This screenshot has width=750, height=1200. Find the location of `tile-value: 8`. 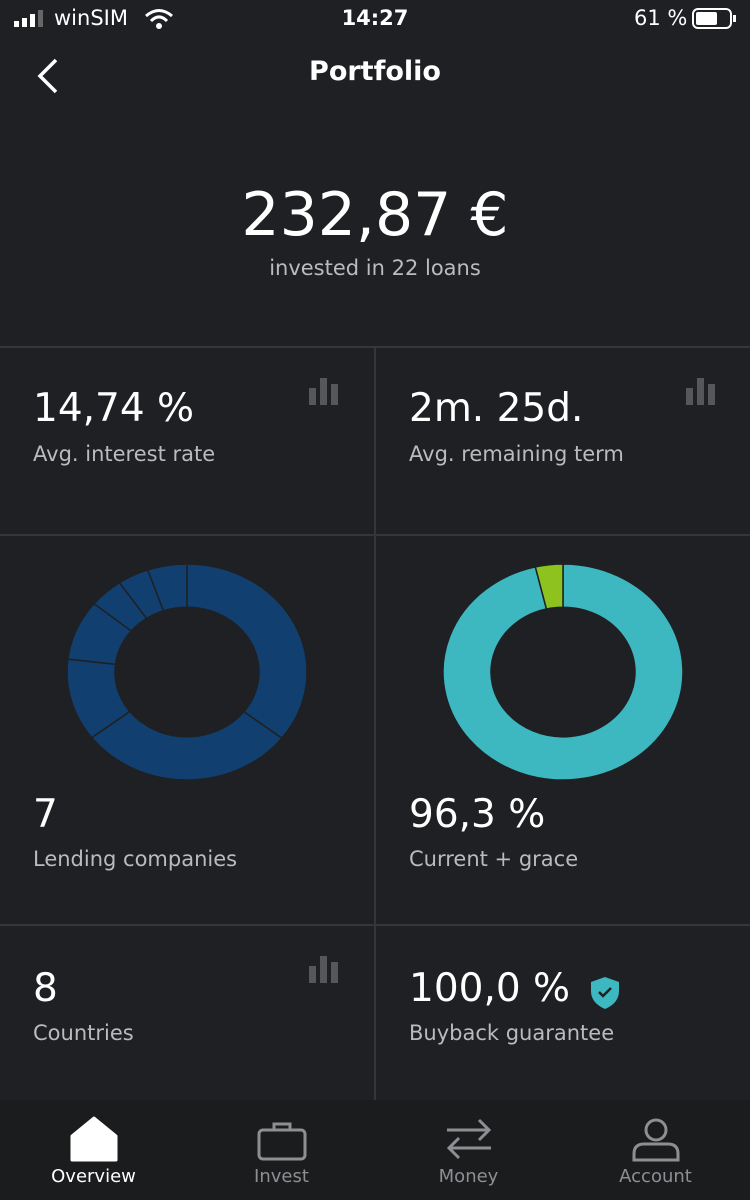

tile-value: 8 is located at coordinates (45, 988).